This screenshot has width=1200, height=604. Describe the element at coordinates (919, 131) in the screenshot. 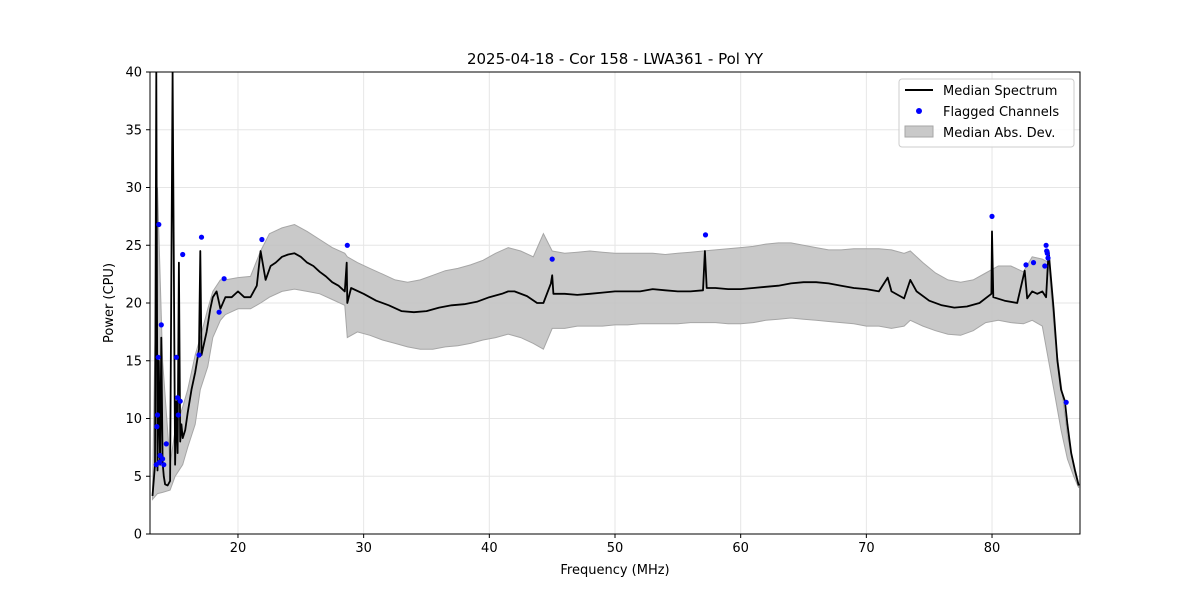

I see `legend-patch-swatch` at that location.